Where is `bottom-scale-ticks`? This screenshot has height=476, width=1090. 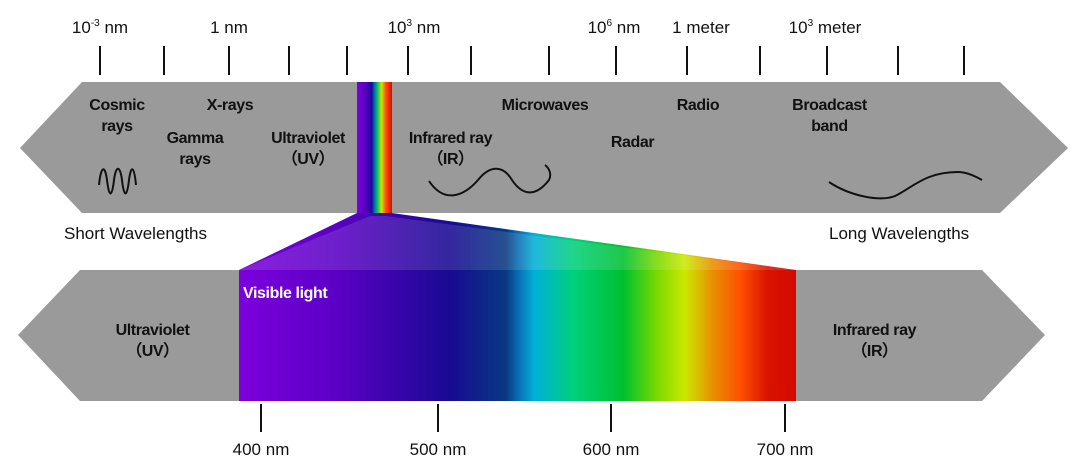
bottom-scale-ticks is located at coordinates (523, 418).